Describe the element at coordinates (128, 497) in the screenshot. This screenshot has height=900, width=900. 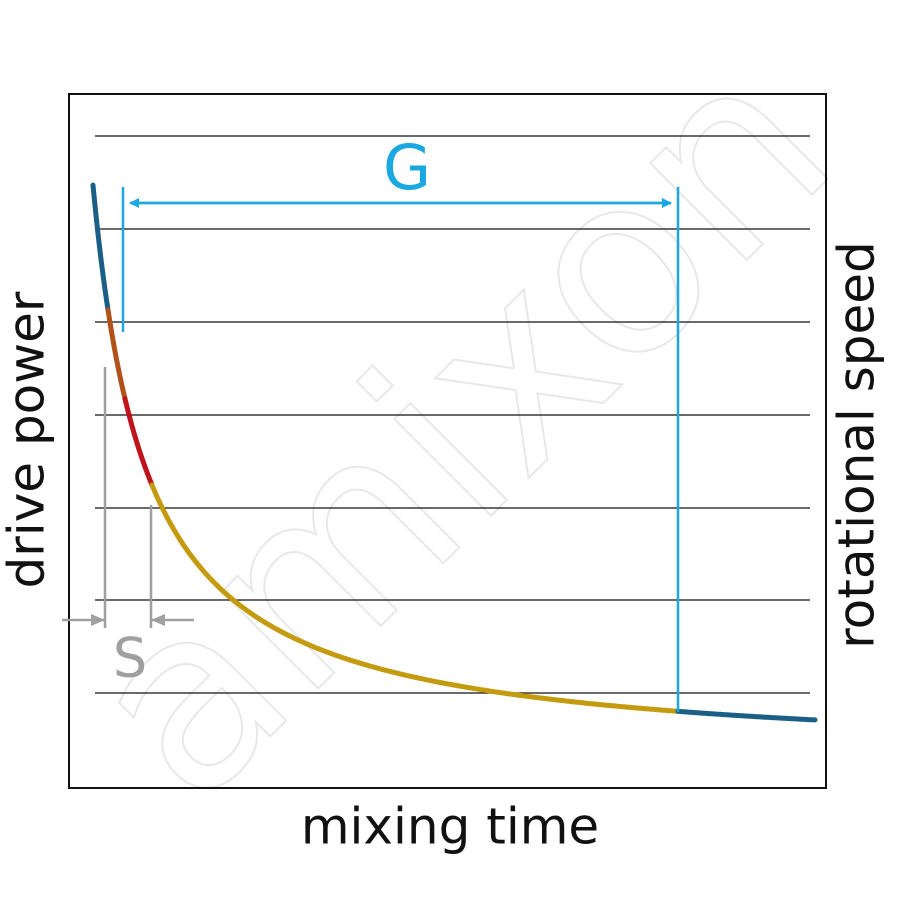
I see `s-annotation` at that location.